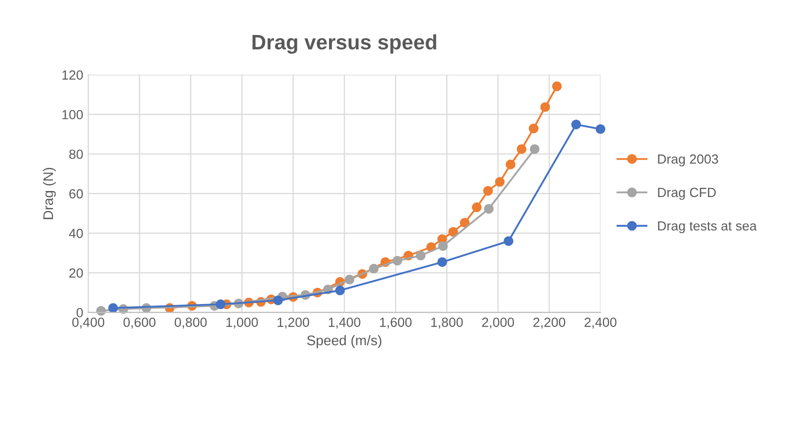 The width and height of the screenshot is (788, 440). Describe the element at coordinates (688, 160) in the screenshot. I see `legend-label: Drag 2003` at that location.